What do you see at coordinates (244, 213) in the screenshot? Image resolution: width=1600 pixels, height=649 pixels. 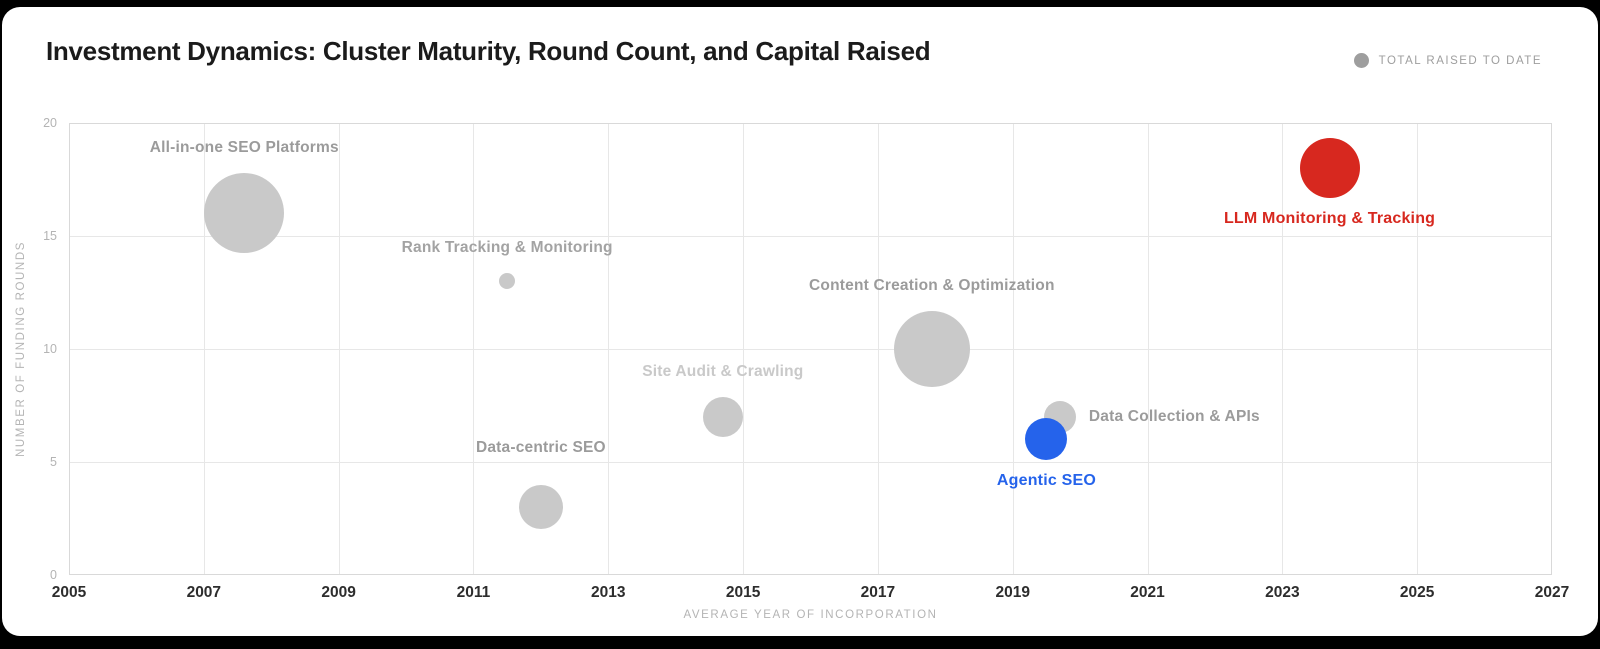 I see `bubble-all-in-one-seo-platforms` at bounding box center [244, 213].